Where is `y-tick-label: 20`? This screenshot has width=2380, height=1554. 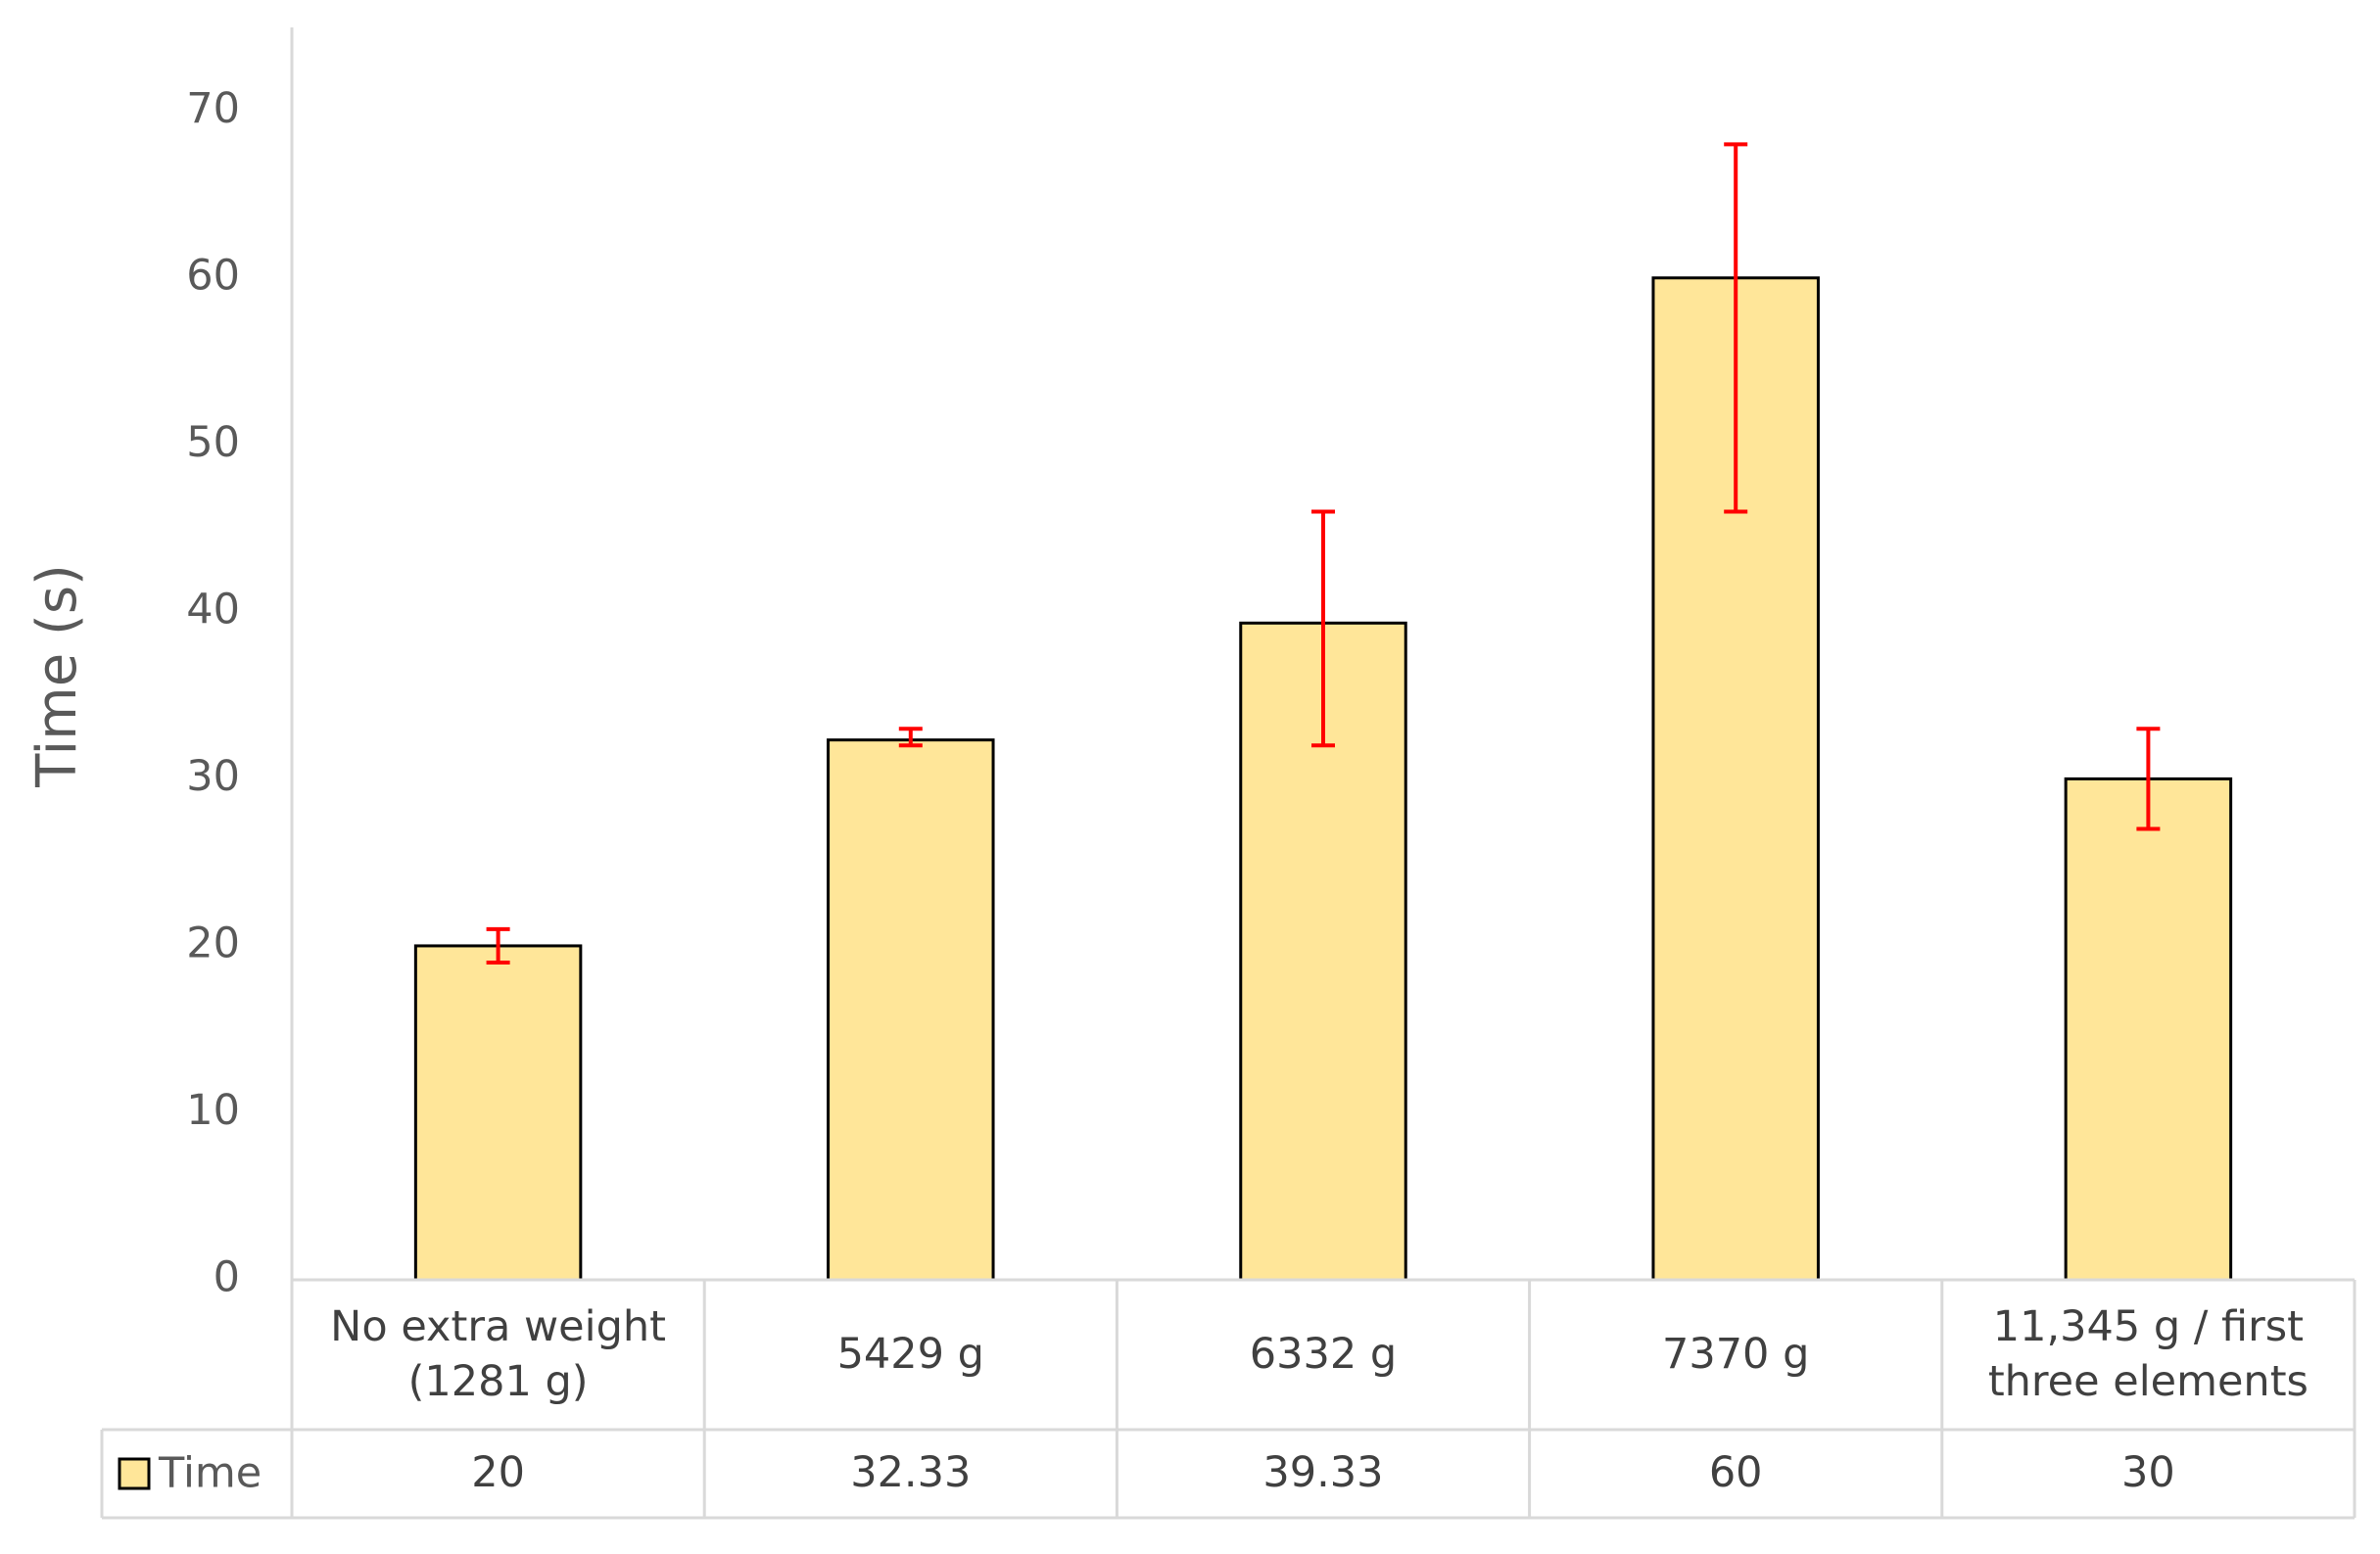 y-tick-label: 20 is located at coordinates (213, 942).